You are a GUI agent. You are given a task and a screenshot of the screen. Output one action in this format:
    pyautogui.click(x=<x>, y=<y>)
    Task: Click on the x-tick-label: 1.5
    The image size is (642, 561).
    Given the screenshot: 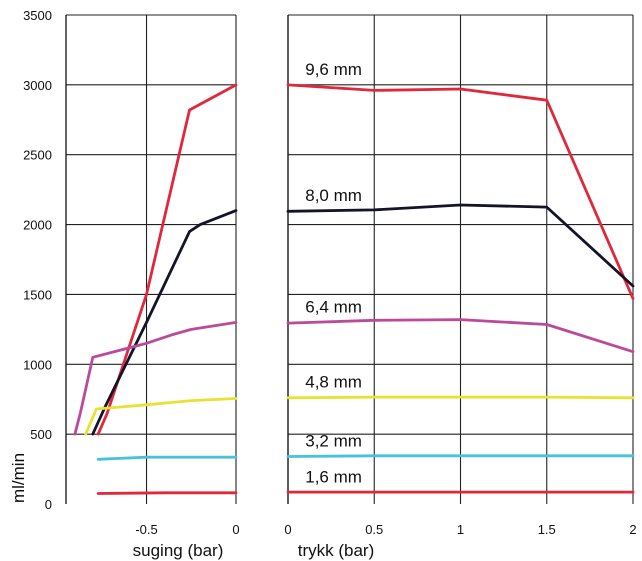 What is the action you would take?
    pyautogui.click(x=547, y=529)
    